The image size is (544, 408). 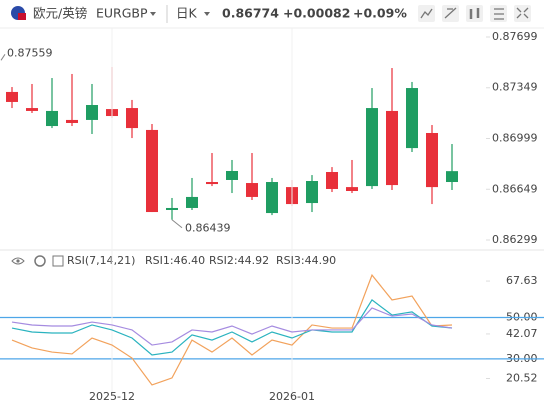 I want to click on symbol: EURGBP, so click(x=122, y=13).